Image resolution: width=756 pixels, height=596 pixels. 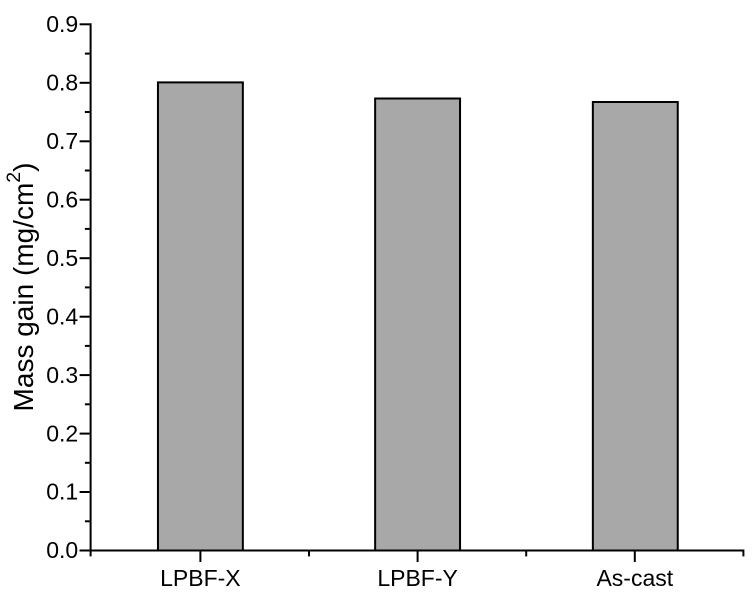 What do you see at coordinates (200, 578) in the screenshot?
I see `svg-text: LPBF-X` at bounding box center [200, 578].